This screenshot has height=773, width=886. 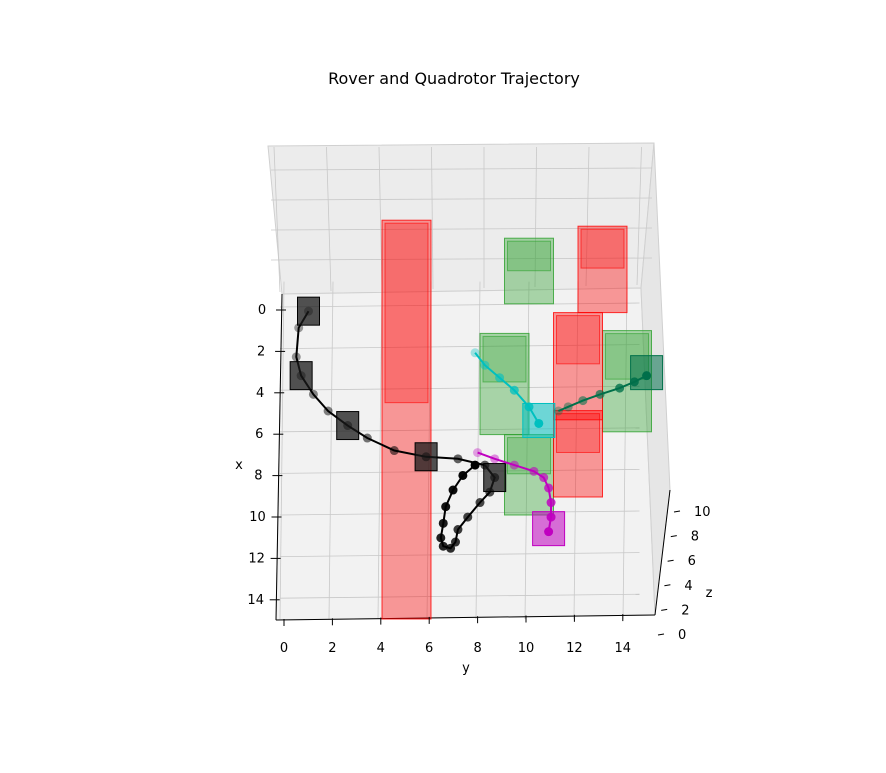 I want to click on y-tick-label: 4, so click(x=381, y=648).